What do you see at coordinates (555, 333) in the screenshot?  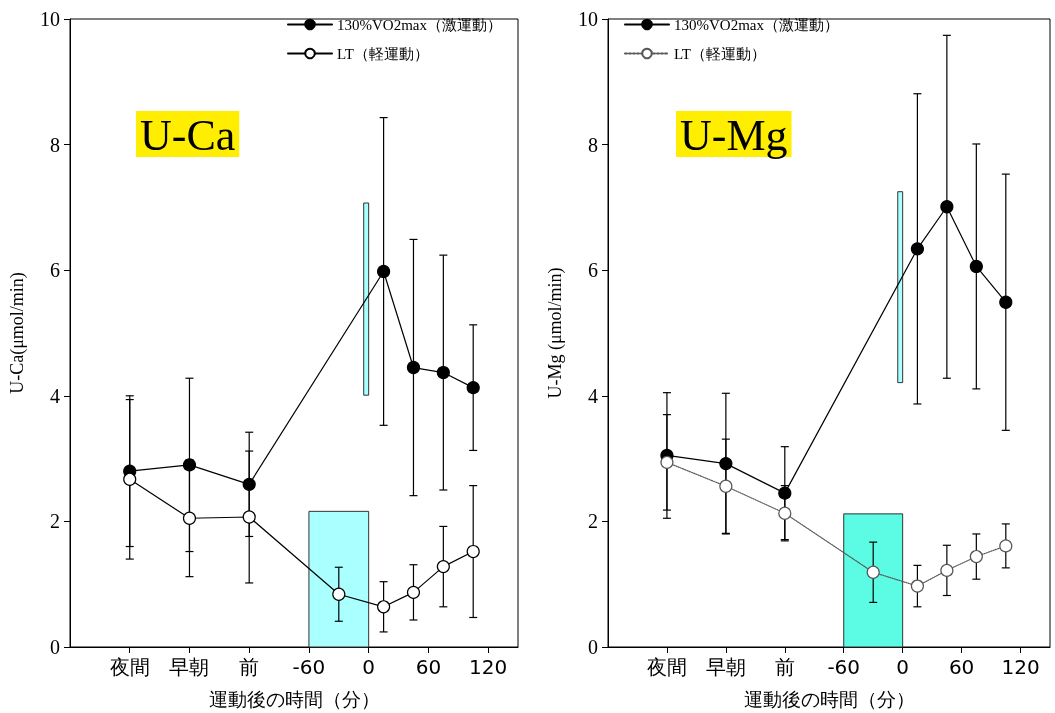 I see `y-axis-title: U-Mg (μmol/min)` at bounding box center [555, 333].